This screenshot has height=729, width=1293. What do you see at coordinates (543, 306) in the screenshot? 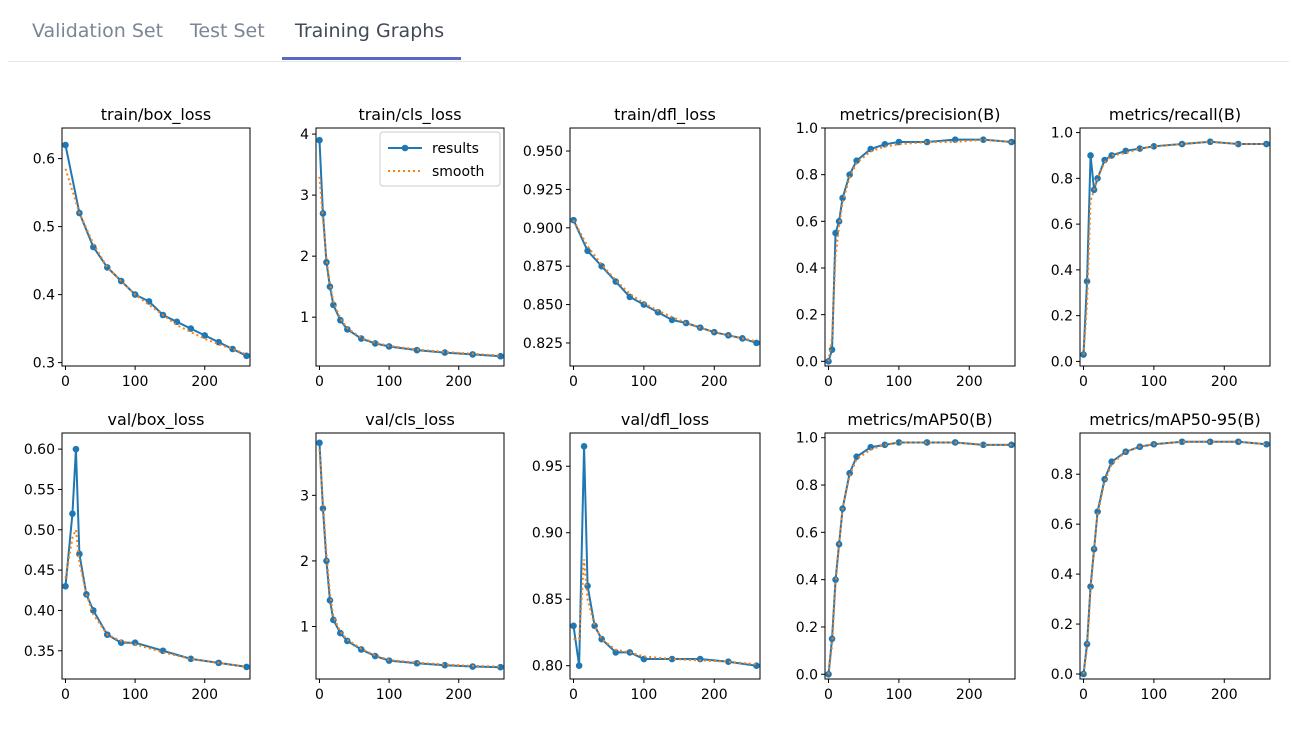
I see `y-tick-label: 0.850` at bounding box center [543, 306].